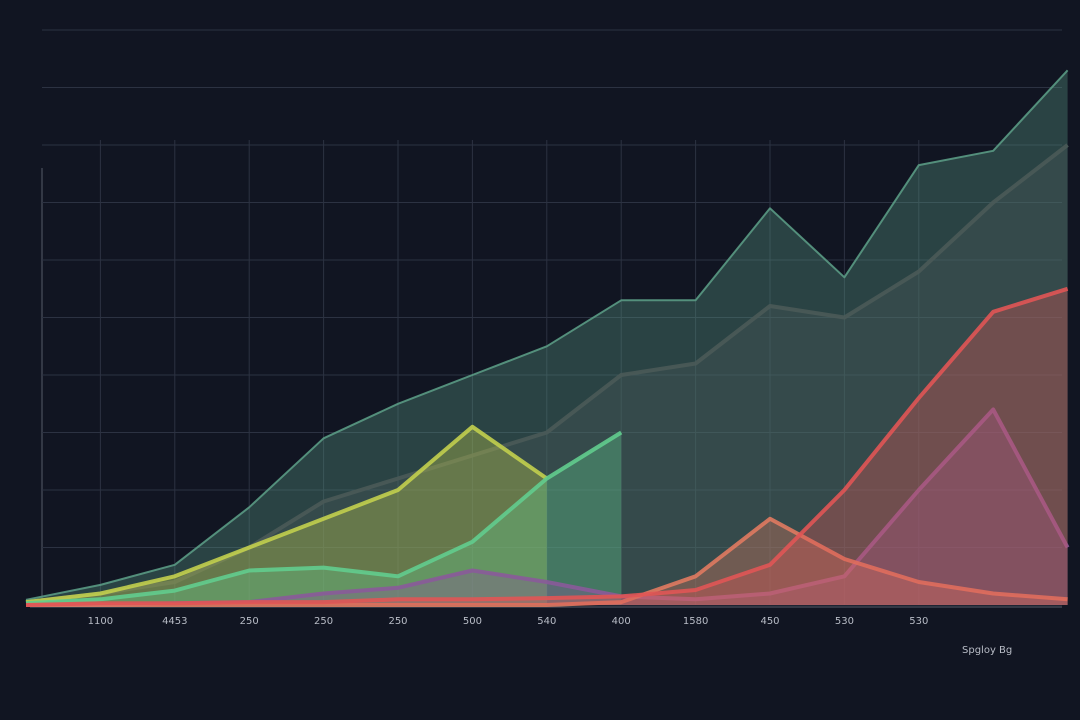 The image size is (1080, 720). Describe the element at coordinates (546, 621) in the screenshot. I see `x-tick-label: 540` at that location.